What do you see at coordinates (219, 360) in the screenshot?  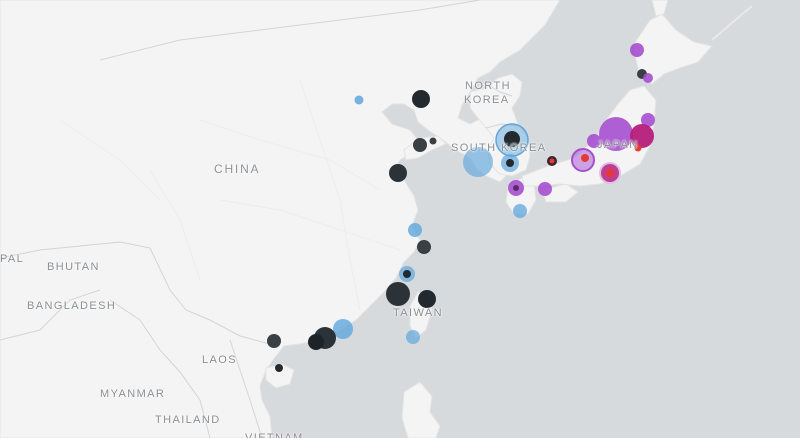 I see `label-laos: LAOS` at bounding box center [219, 360].